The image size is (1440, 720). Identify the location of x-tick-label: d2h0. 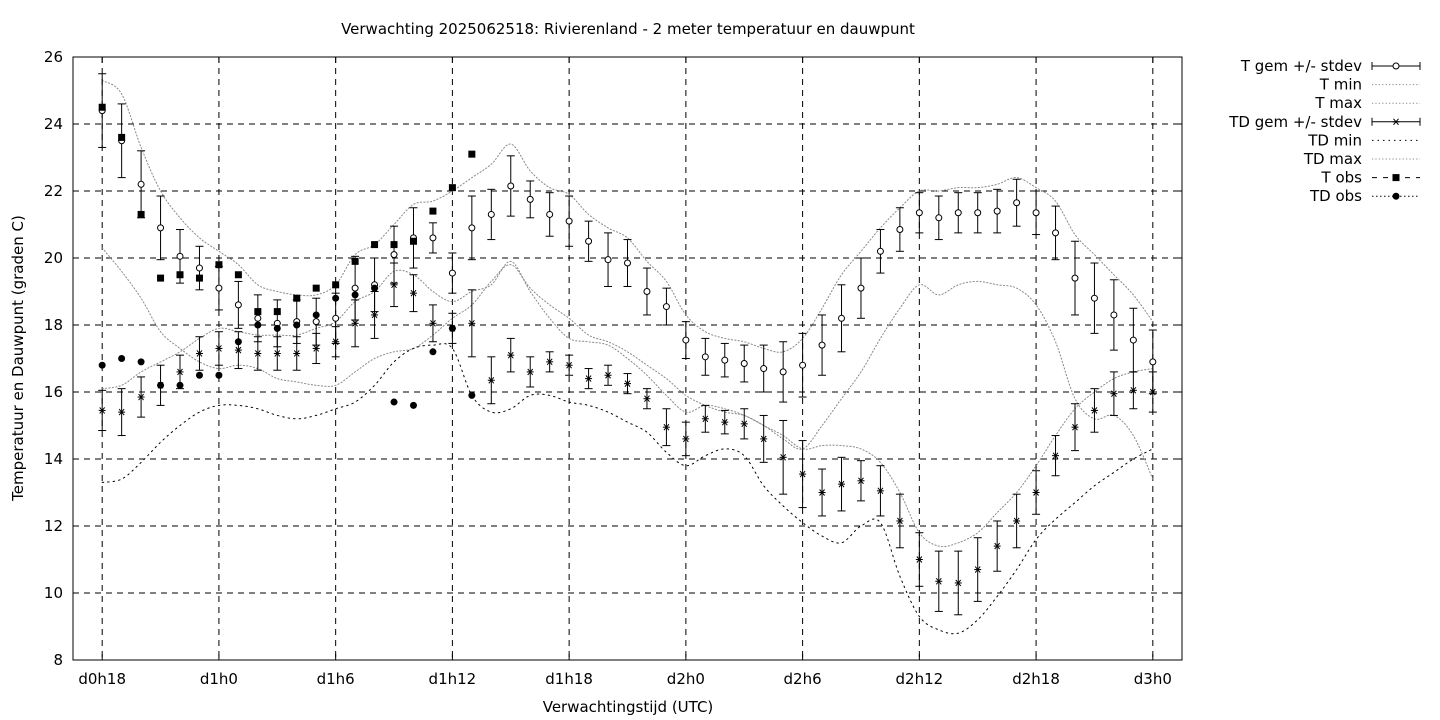
(686, 679).